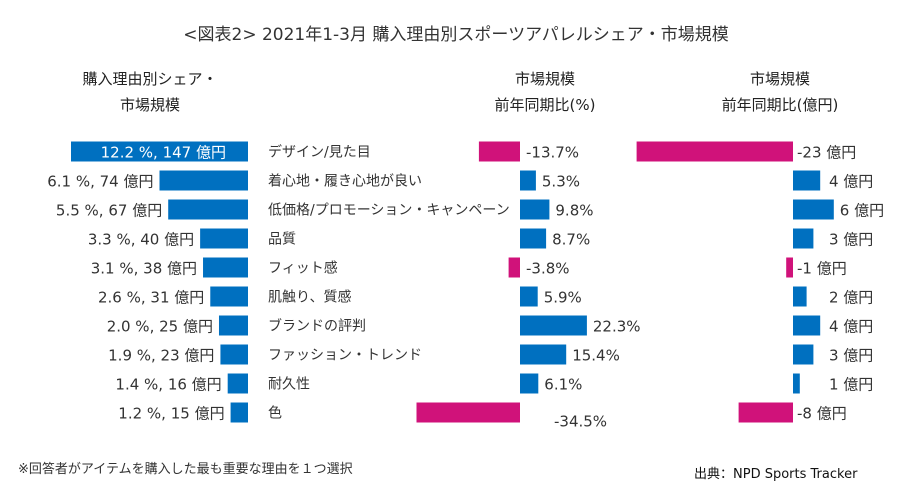  Describe the element at coordinates (571, 240) in the screenshot. I see `yoy-percent-label: 8.7%` at that location.